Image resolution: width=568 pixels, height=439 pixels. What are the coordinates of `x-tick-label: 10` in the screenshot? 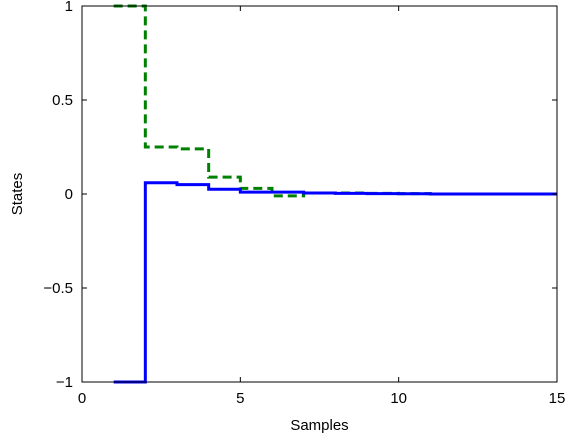 It's located at (398, 398).